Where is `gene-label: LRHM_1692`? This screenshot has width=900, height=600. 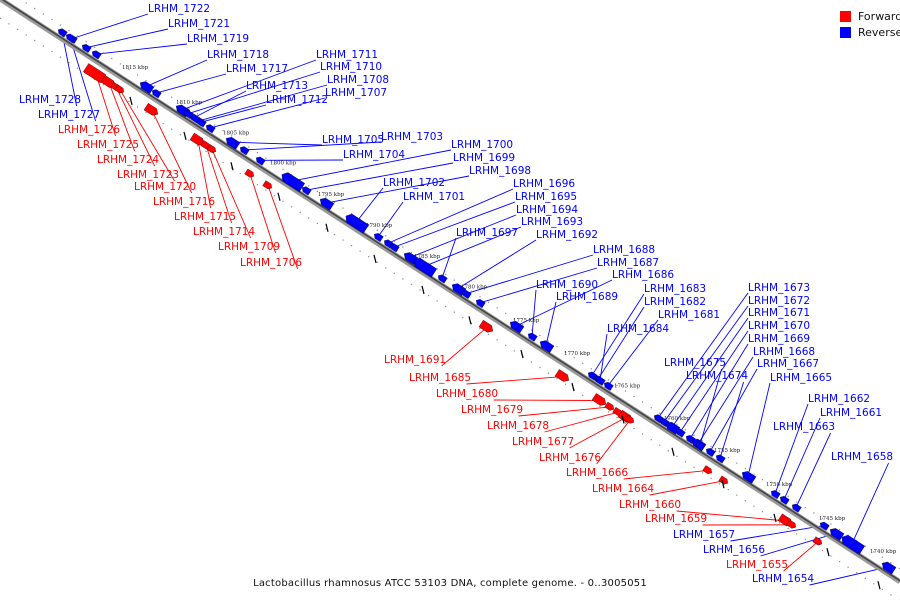 gene-label: LRHM_1692 is located at coordinates (567, 235).